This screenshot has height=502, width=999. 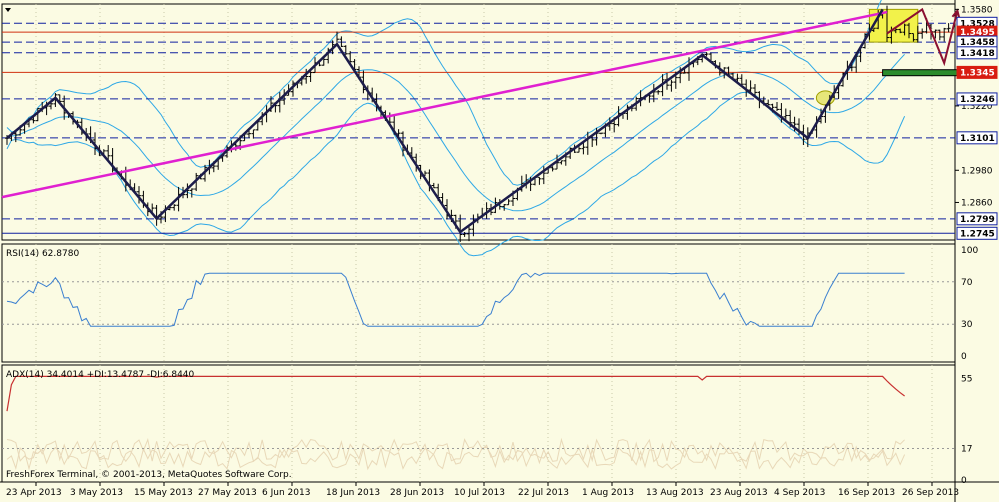 I want to click on time-tick-label: 26 Sep 2013, so click(x=930, y=493).